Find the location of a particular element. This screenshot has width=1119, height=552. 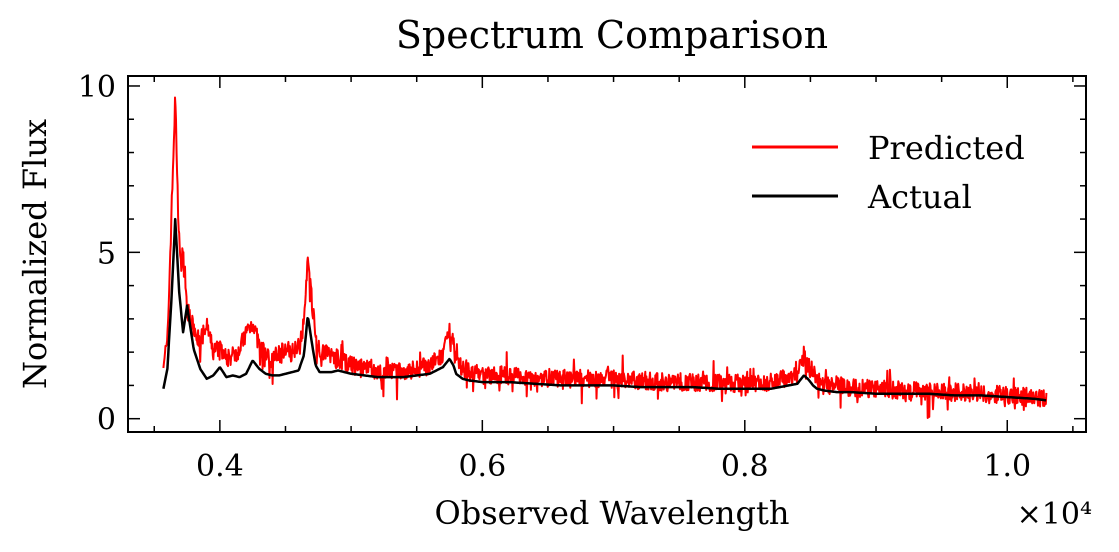

x-tick-label: 0.4 is located at coordinates (220, 466).